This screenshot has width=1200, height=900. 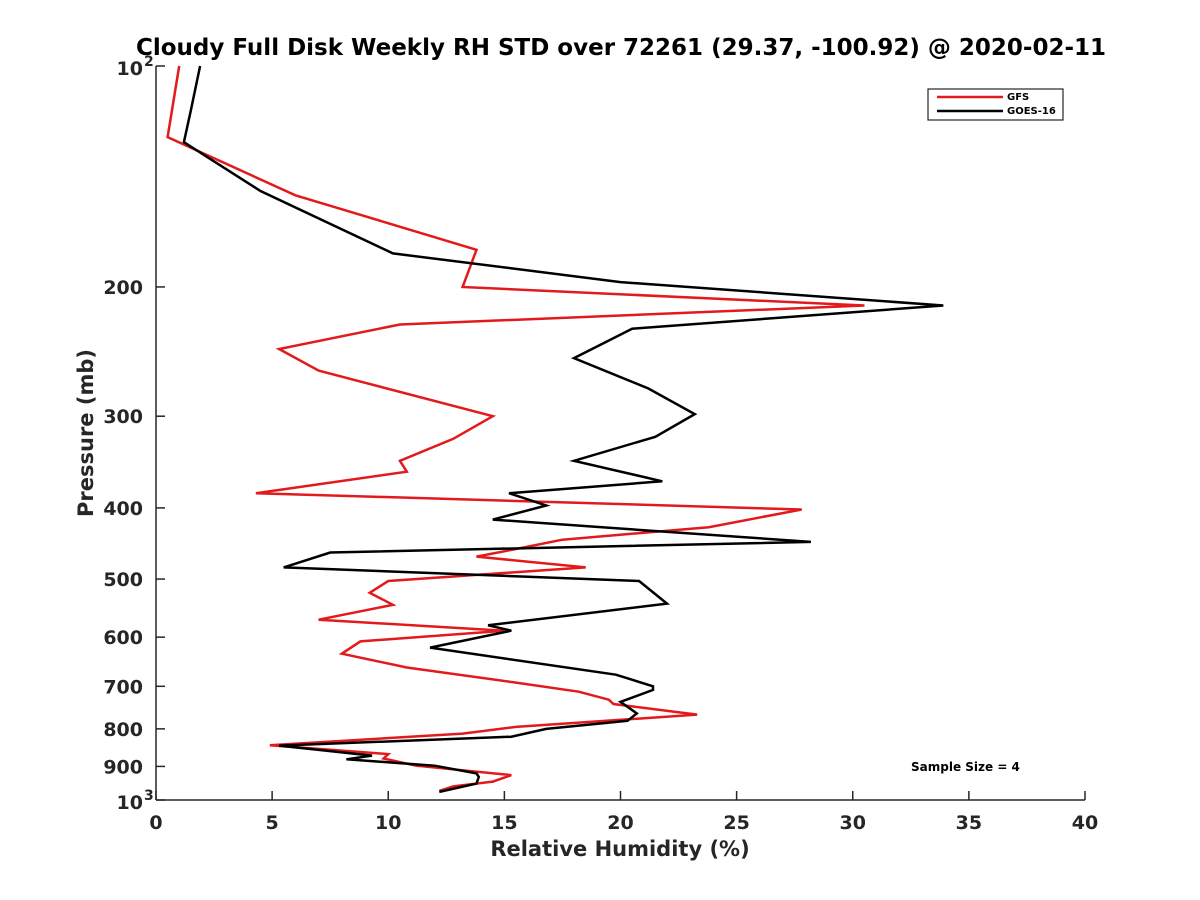 What do you see at coordinates (86, 433) in the screenshot?
I see `y-axis-label: Pressure (mb)` at bounding box center [86, 433].